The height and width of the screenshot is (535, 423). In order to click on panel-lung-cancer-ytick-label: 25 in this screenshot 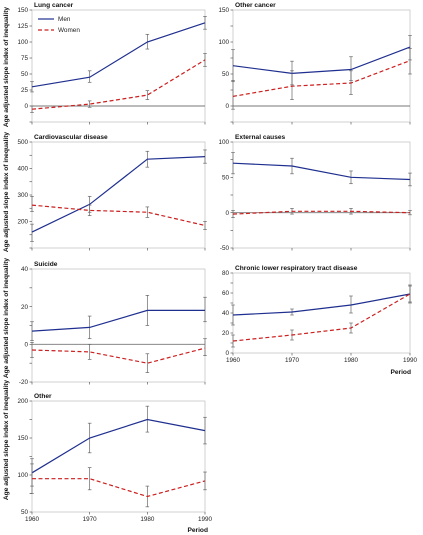, I will do `click(25, 90)`.